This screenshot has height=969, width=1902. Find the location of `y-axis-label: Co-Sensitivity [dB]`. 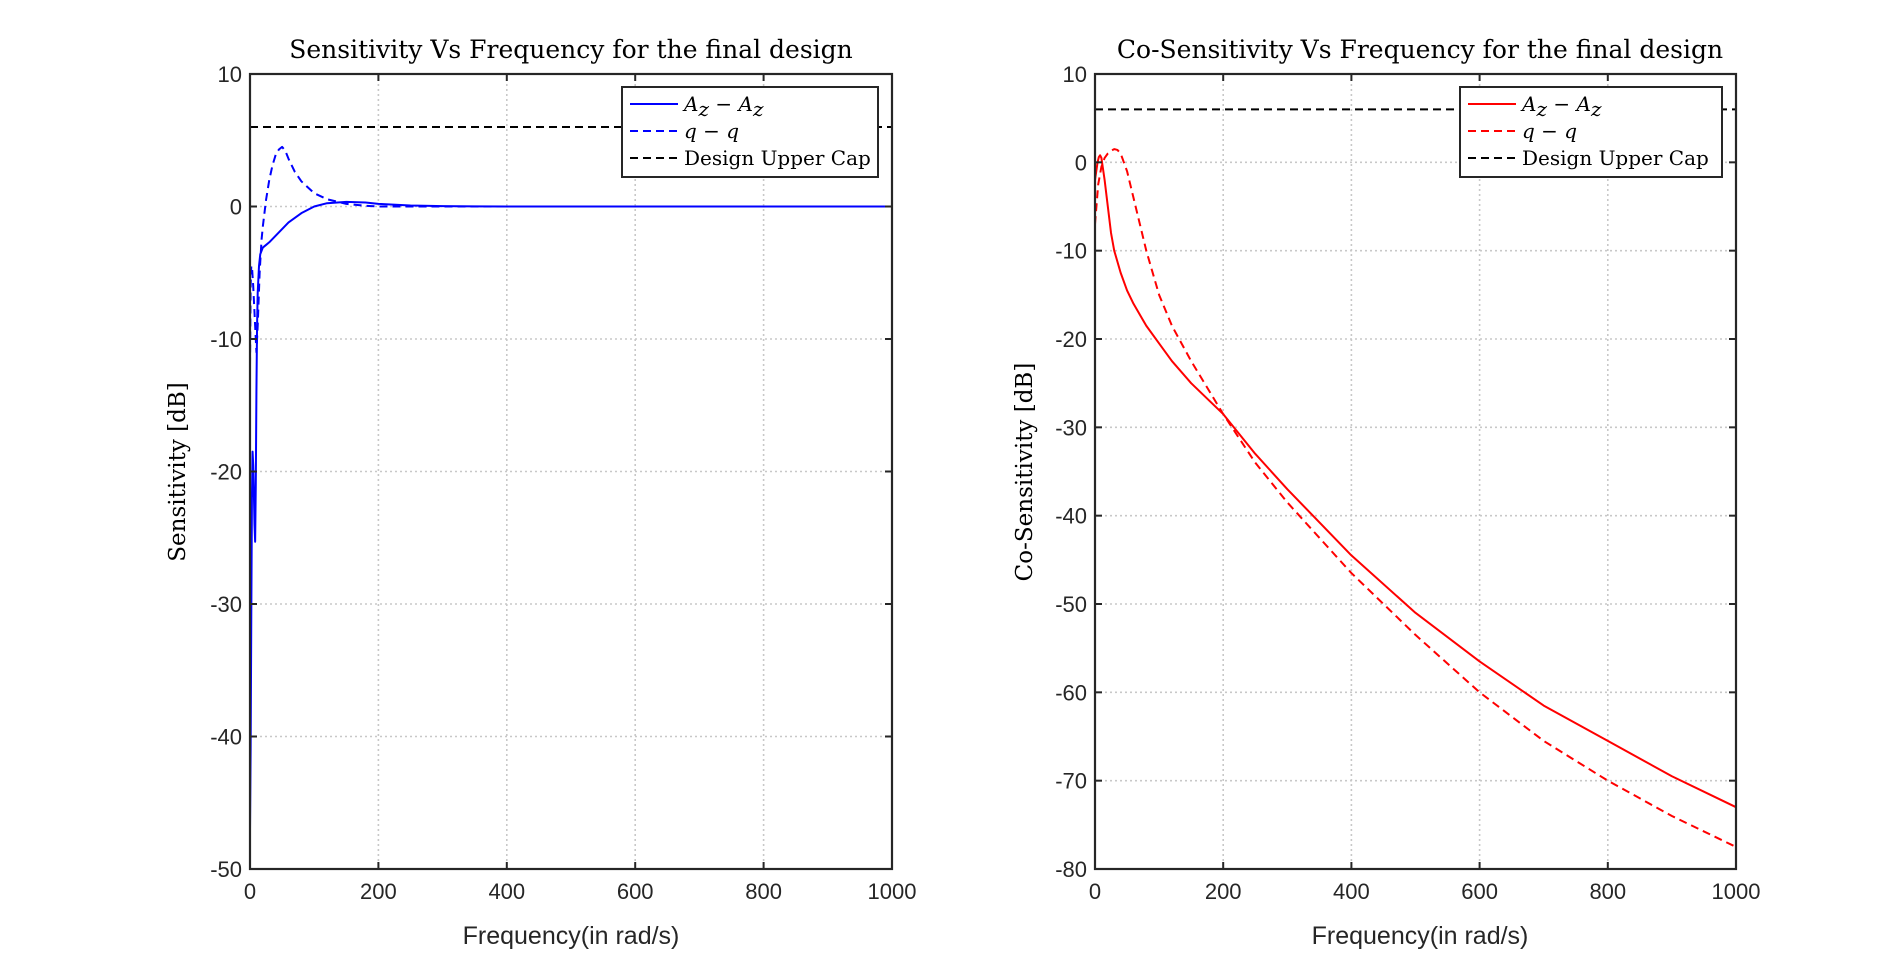

y-axis-label: Co-Sensitivity [dB] is located at coordinates (1025, 472).